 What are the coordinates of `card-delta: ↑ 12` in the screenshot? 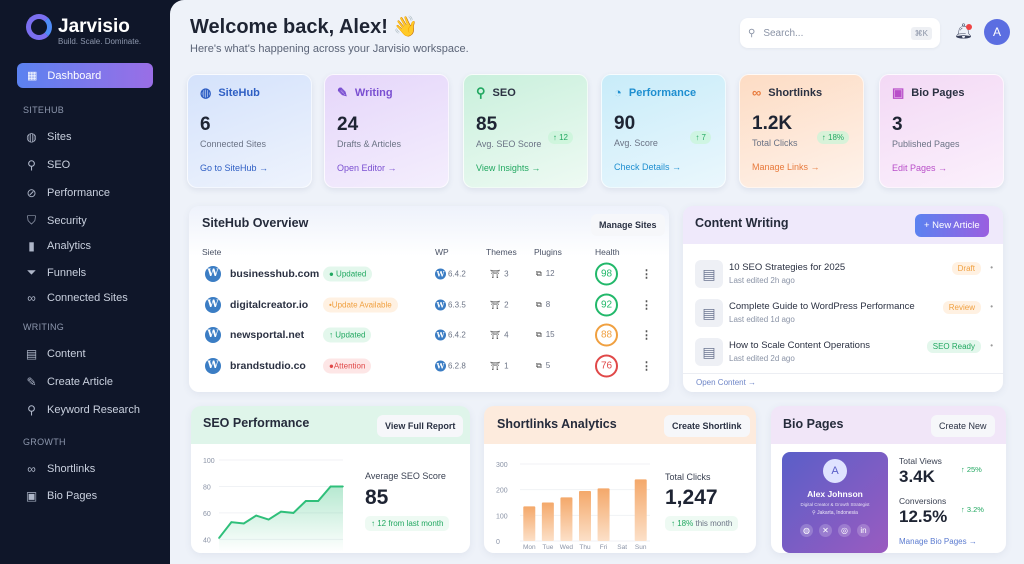 It's located at (560, 137).